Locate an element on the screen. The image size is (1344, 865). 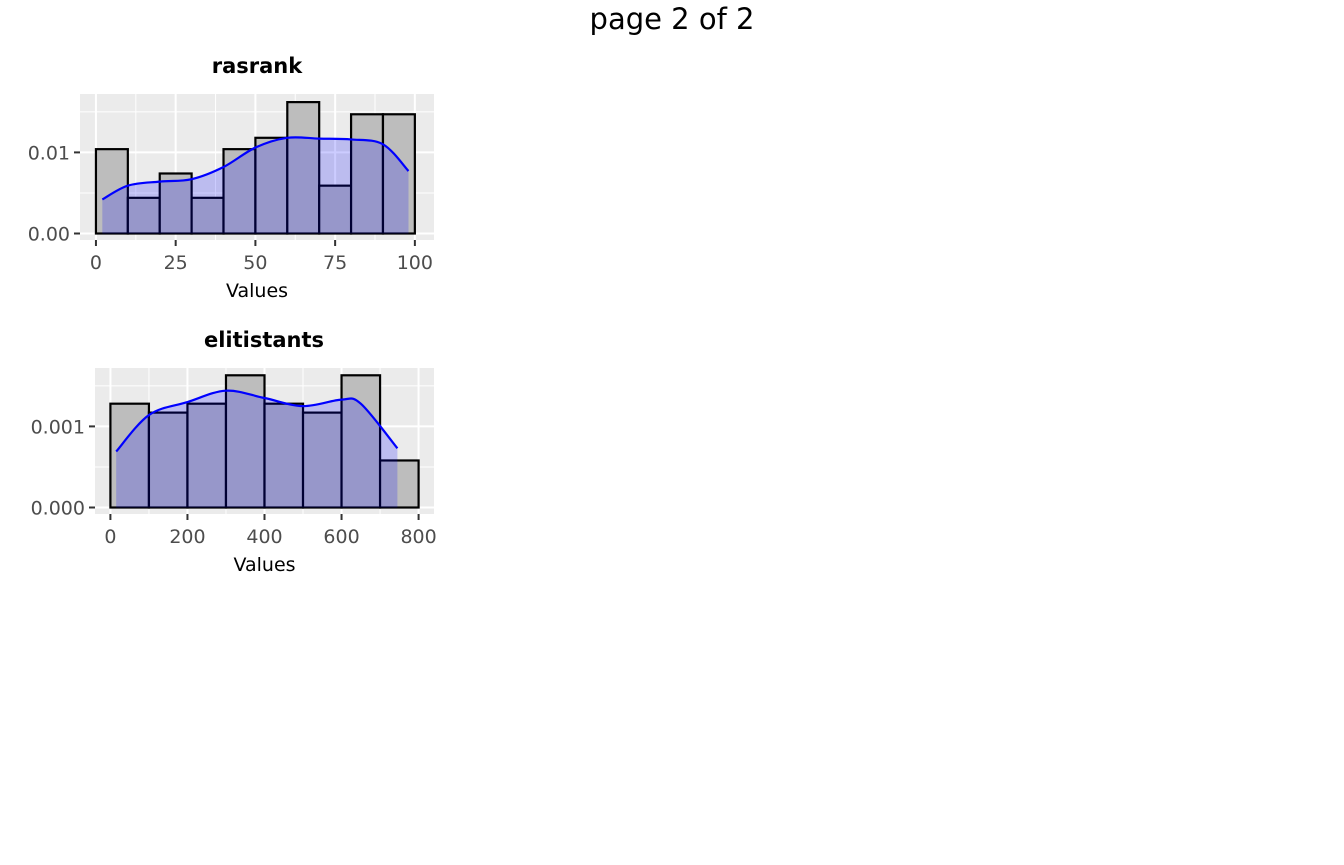
rasrank-x-tick-label: 25 is located at coordinates (176, 263).